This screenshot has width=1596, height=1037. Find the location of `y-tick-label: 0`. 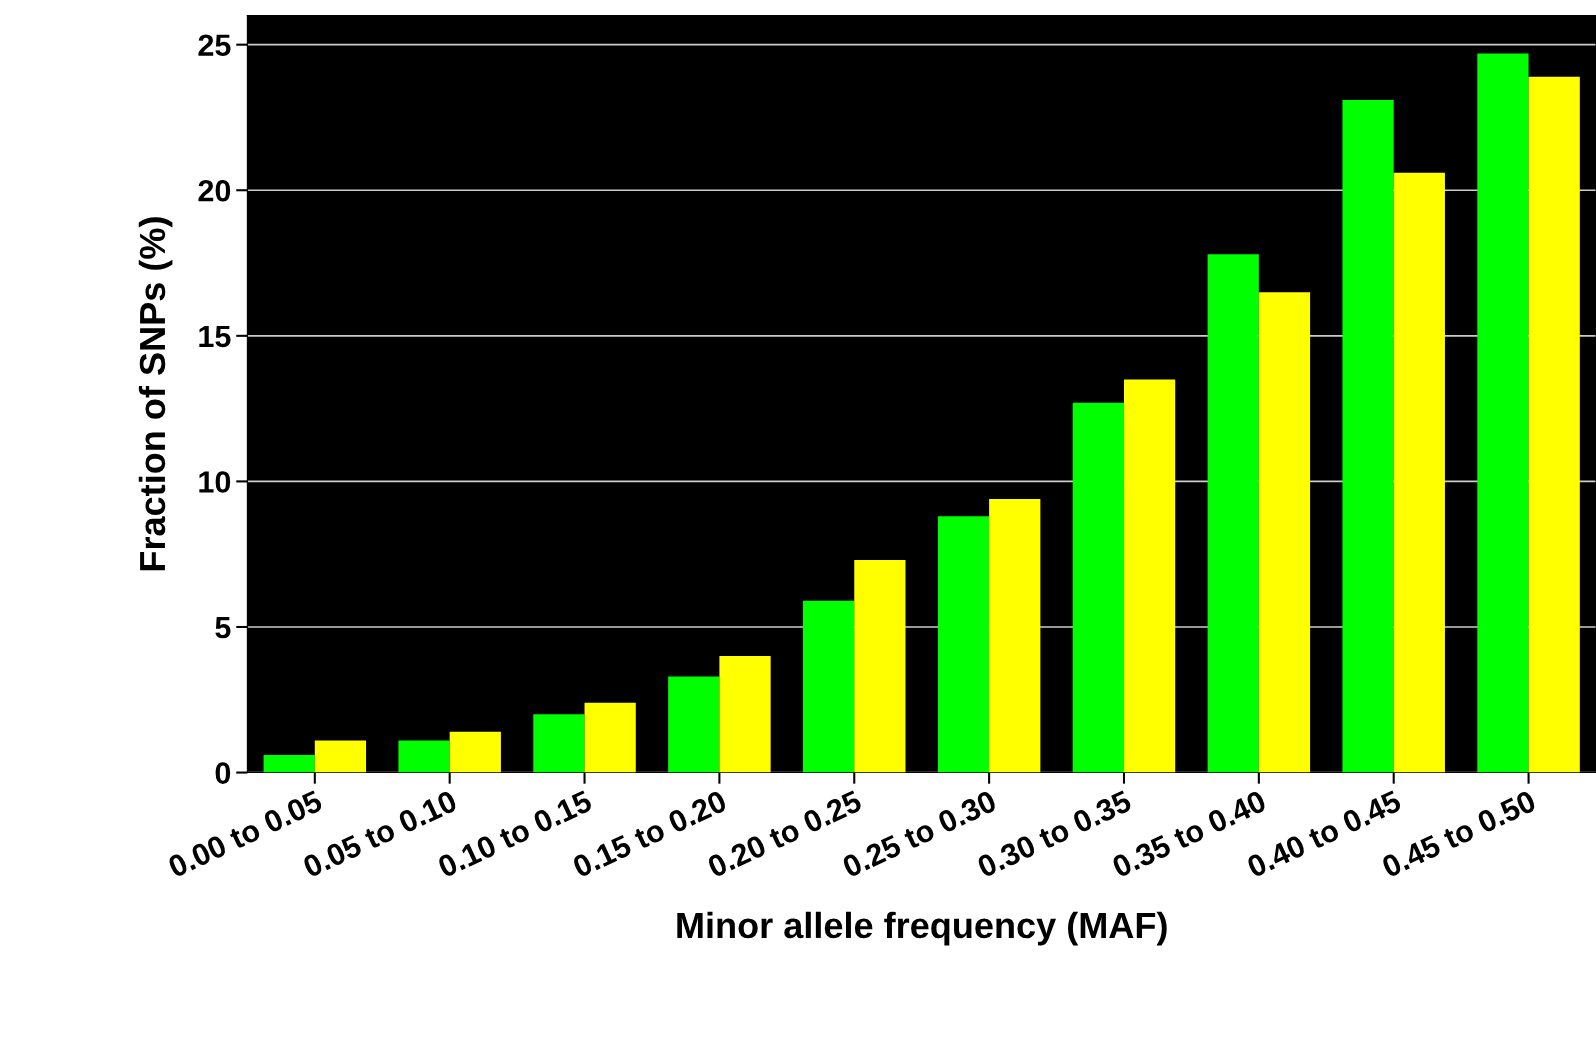

y-tick-label: 0 is located at coordinates (223, 773).